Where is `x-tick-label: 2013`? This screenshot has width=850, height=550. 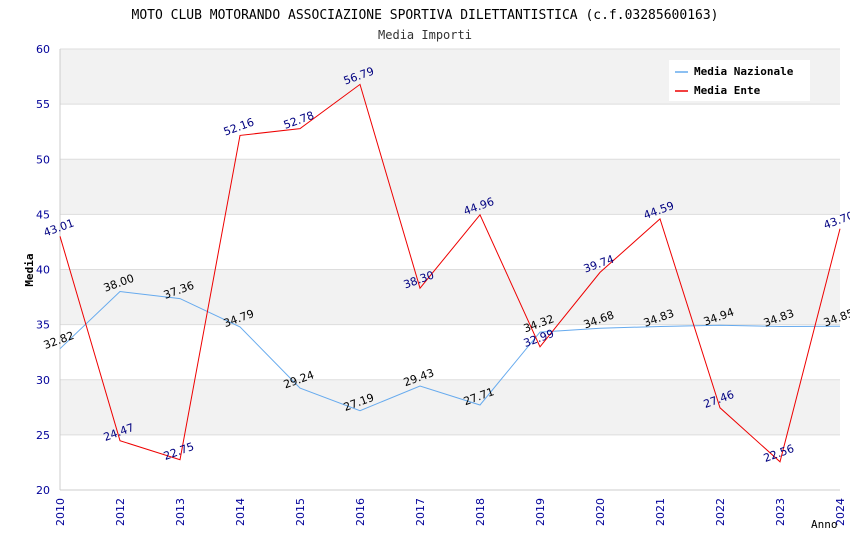
x-tick-label: 2013 is located at coordinates (180, 512).